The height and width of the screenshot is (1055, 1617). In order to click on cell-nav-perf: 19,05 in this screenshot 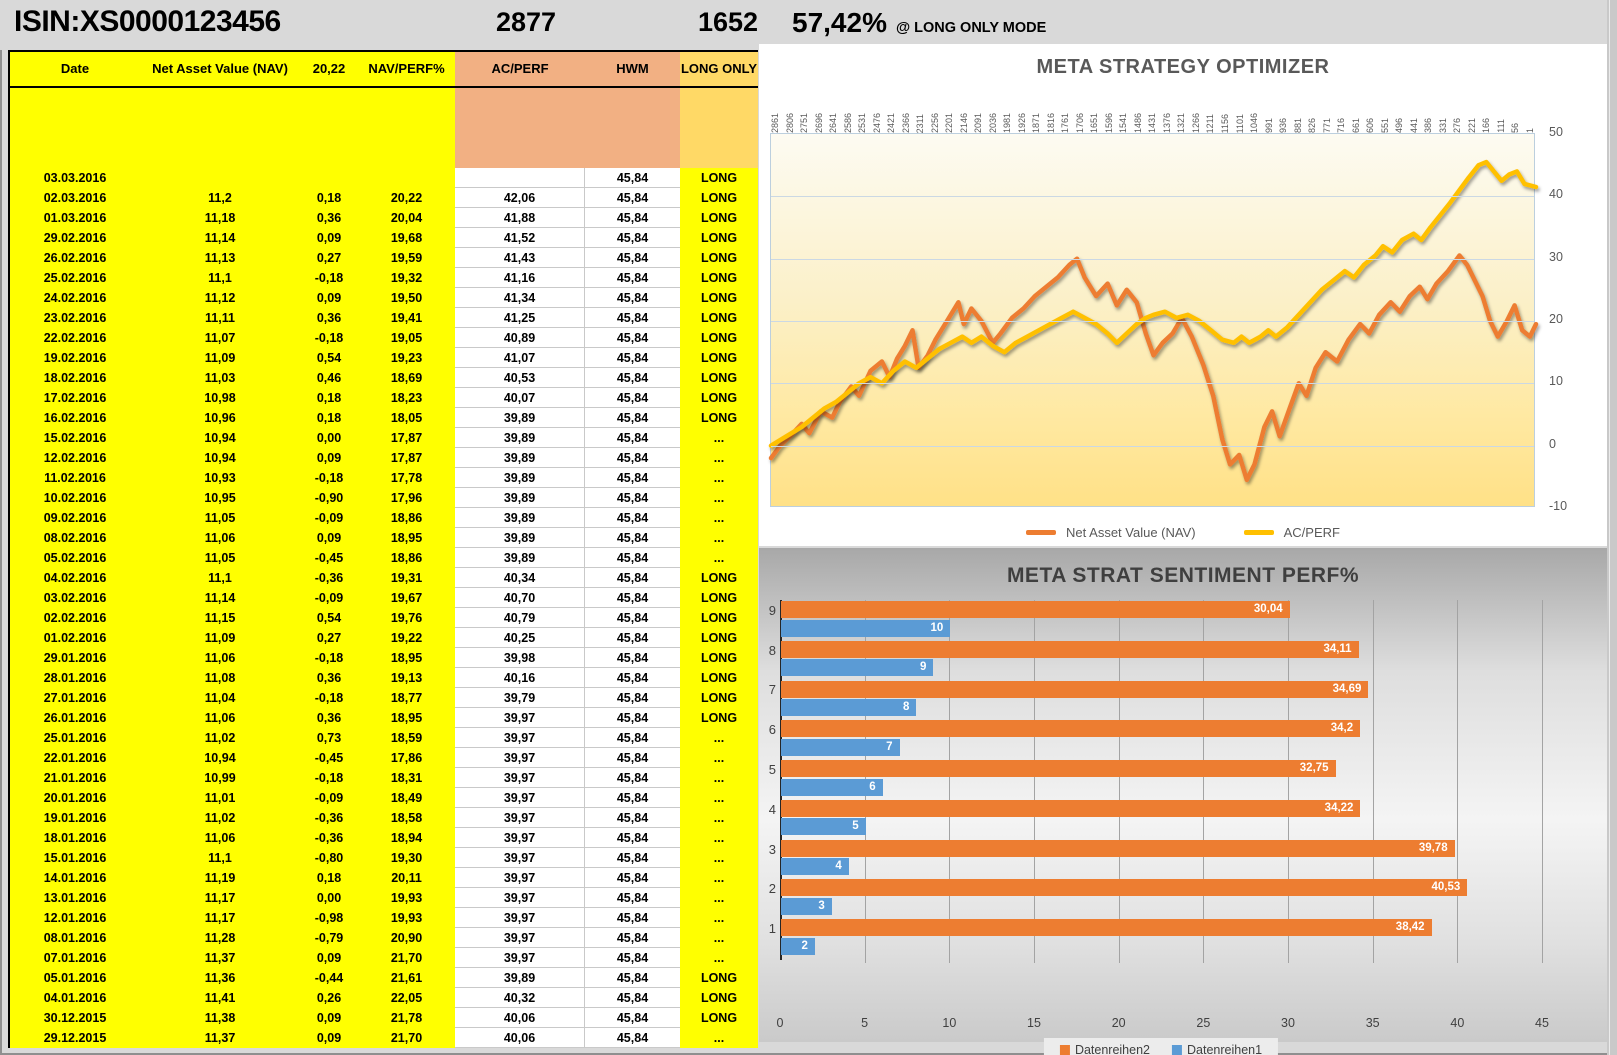, I will do `click(406, 338)`.